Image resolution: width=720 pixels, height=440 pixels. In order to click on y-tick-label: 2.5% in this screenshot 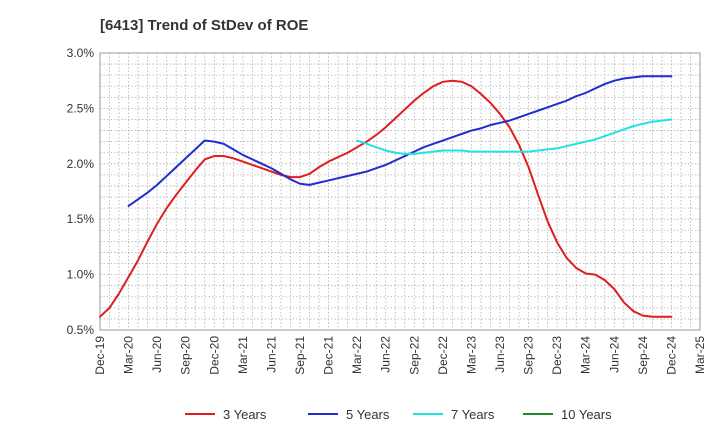, I will do `click(81, 108)`.